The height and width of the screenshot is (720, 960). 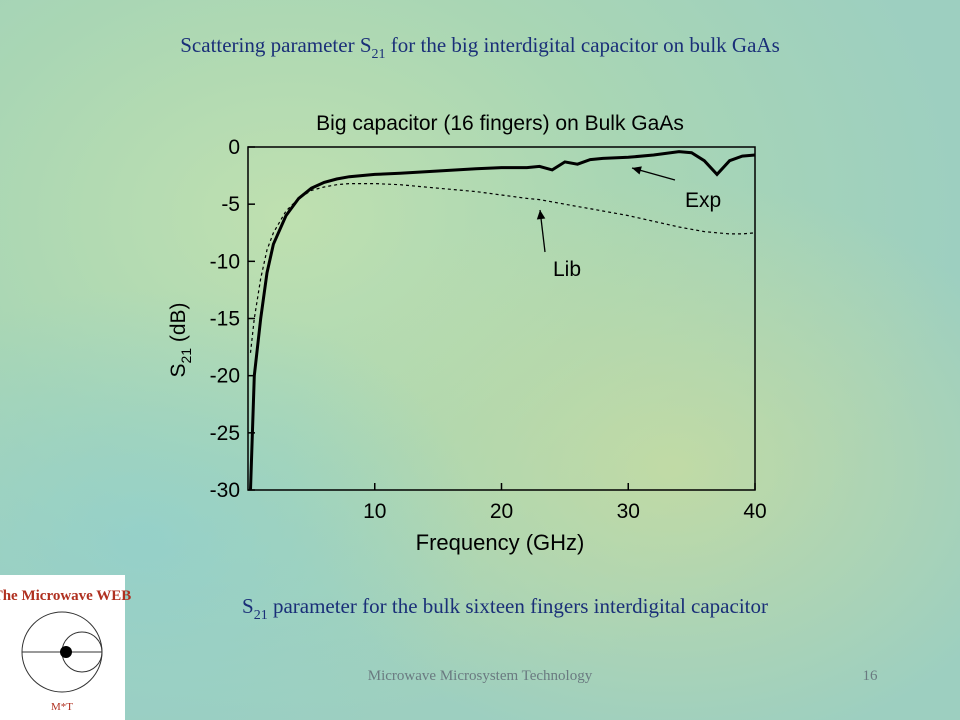 I want to click on title-subscript: 21, so click(x=379, y=54).